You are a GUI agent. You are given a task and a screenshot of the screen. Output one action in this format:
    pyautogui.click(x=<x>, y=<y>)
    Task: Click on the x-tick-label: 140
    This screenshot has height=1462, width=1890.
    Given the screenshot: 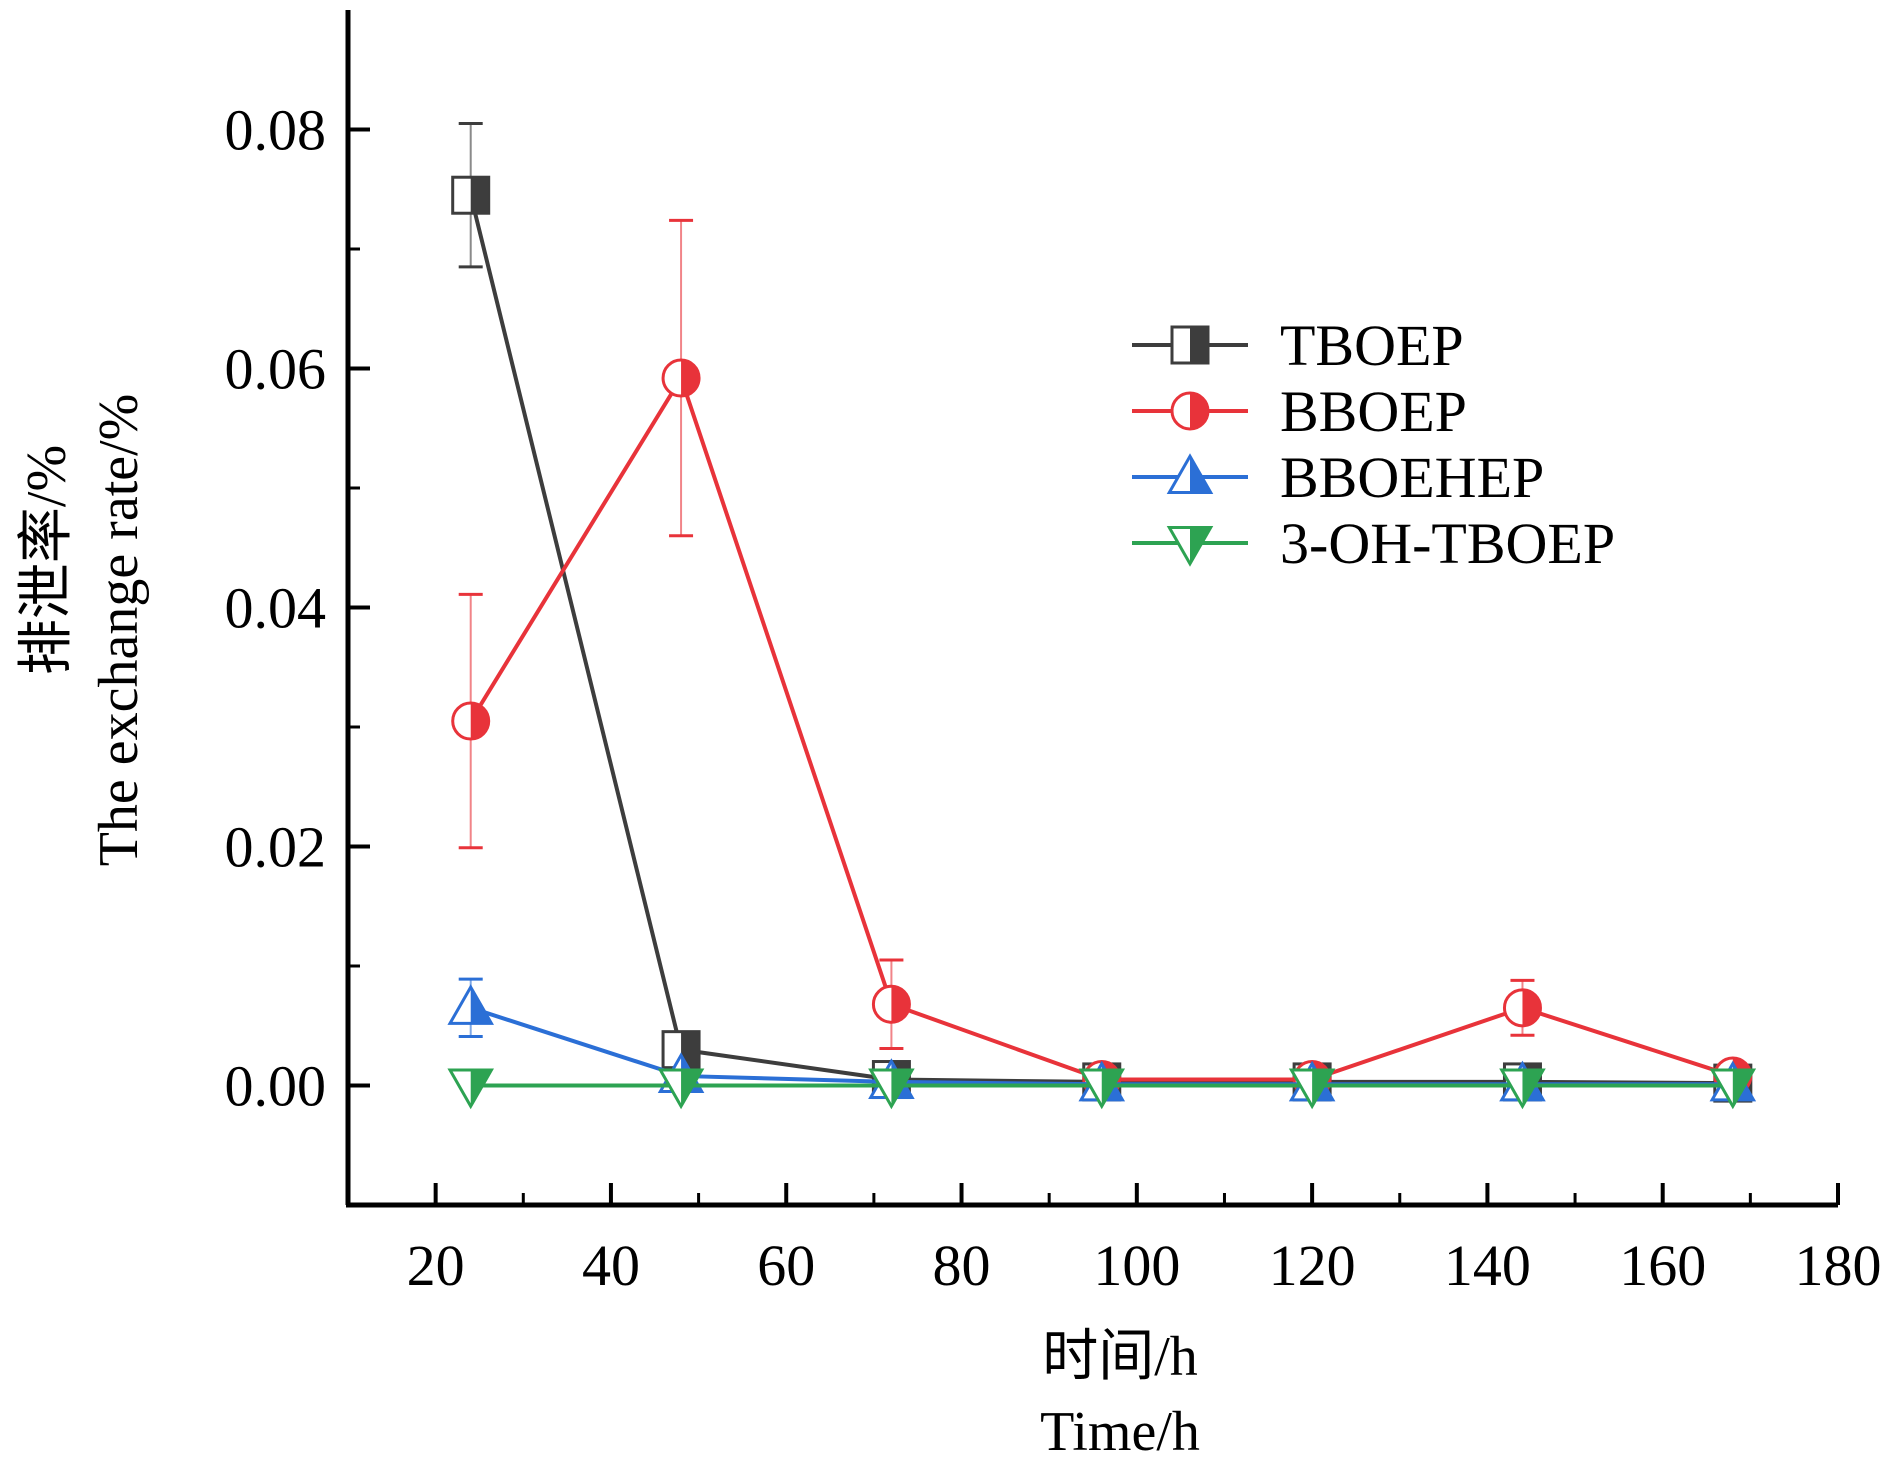 What is the action you would take?
    pyautogui.click(x=1487, y=1265)
    